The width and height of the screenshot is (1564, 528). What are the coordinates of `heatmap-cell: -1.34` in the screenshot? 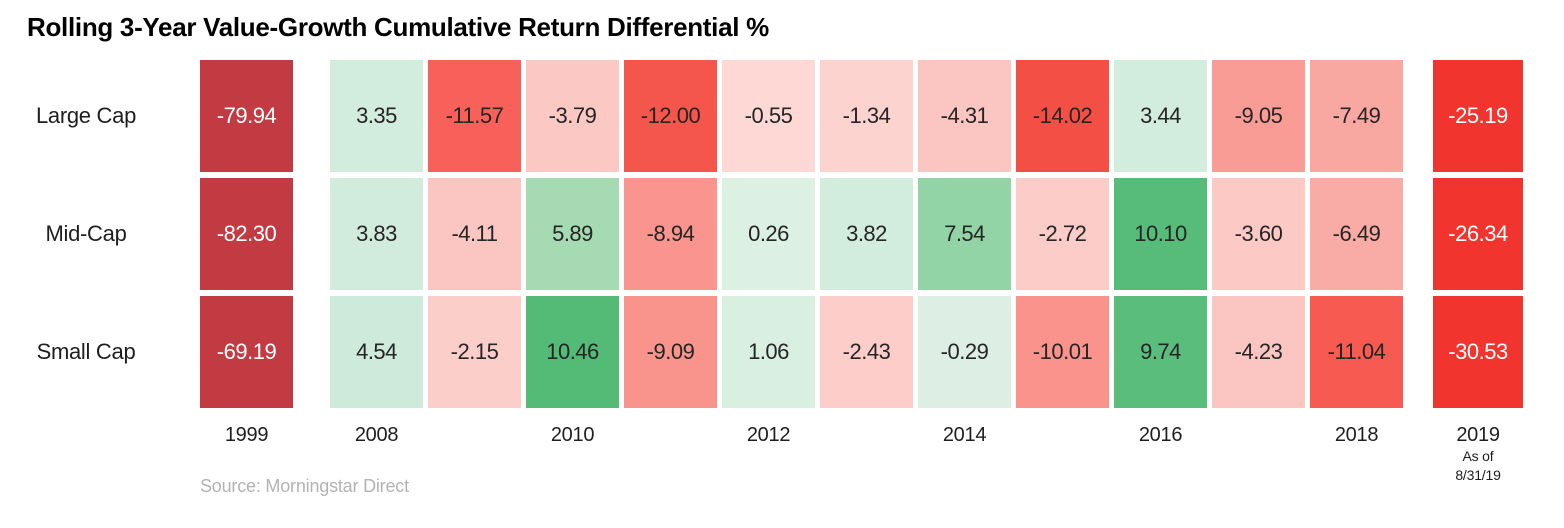 It's located at (866, 116).